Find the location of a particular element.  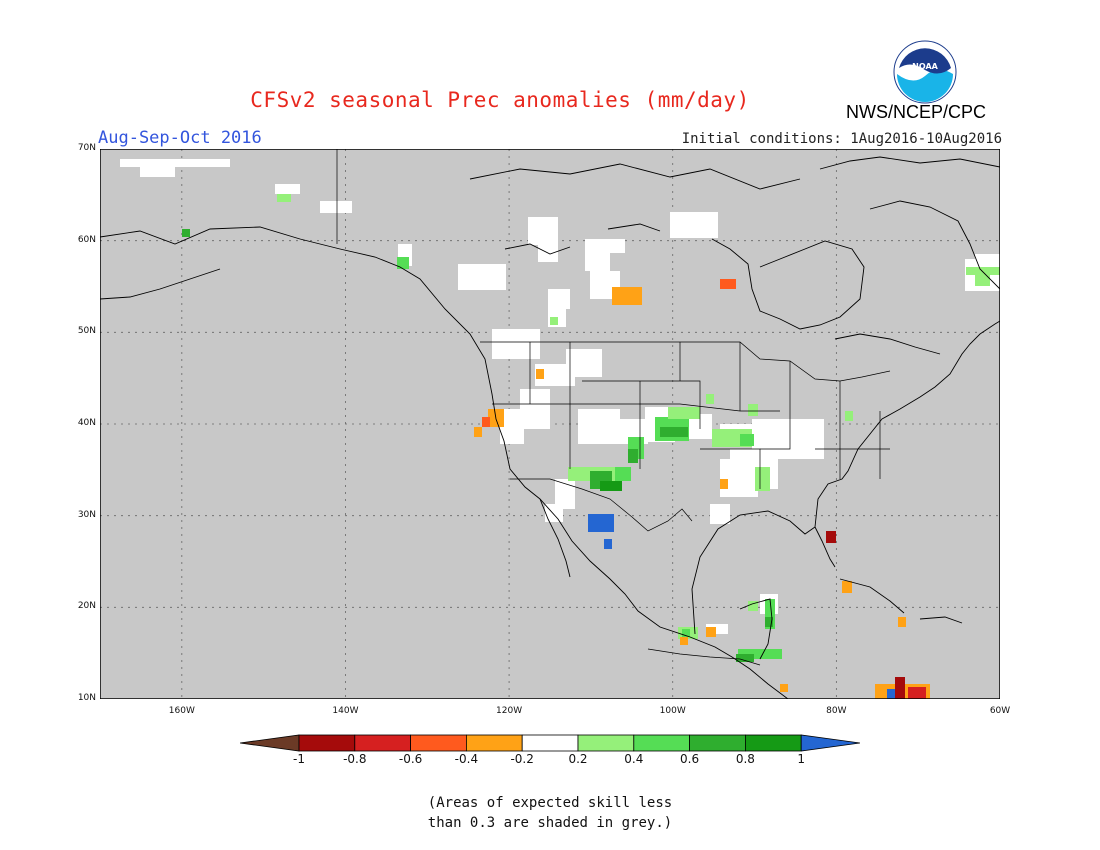

colorbar-tick-label: -0.8 is located at coordinates (355, 759).